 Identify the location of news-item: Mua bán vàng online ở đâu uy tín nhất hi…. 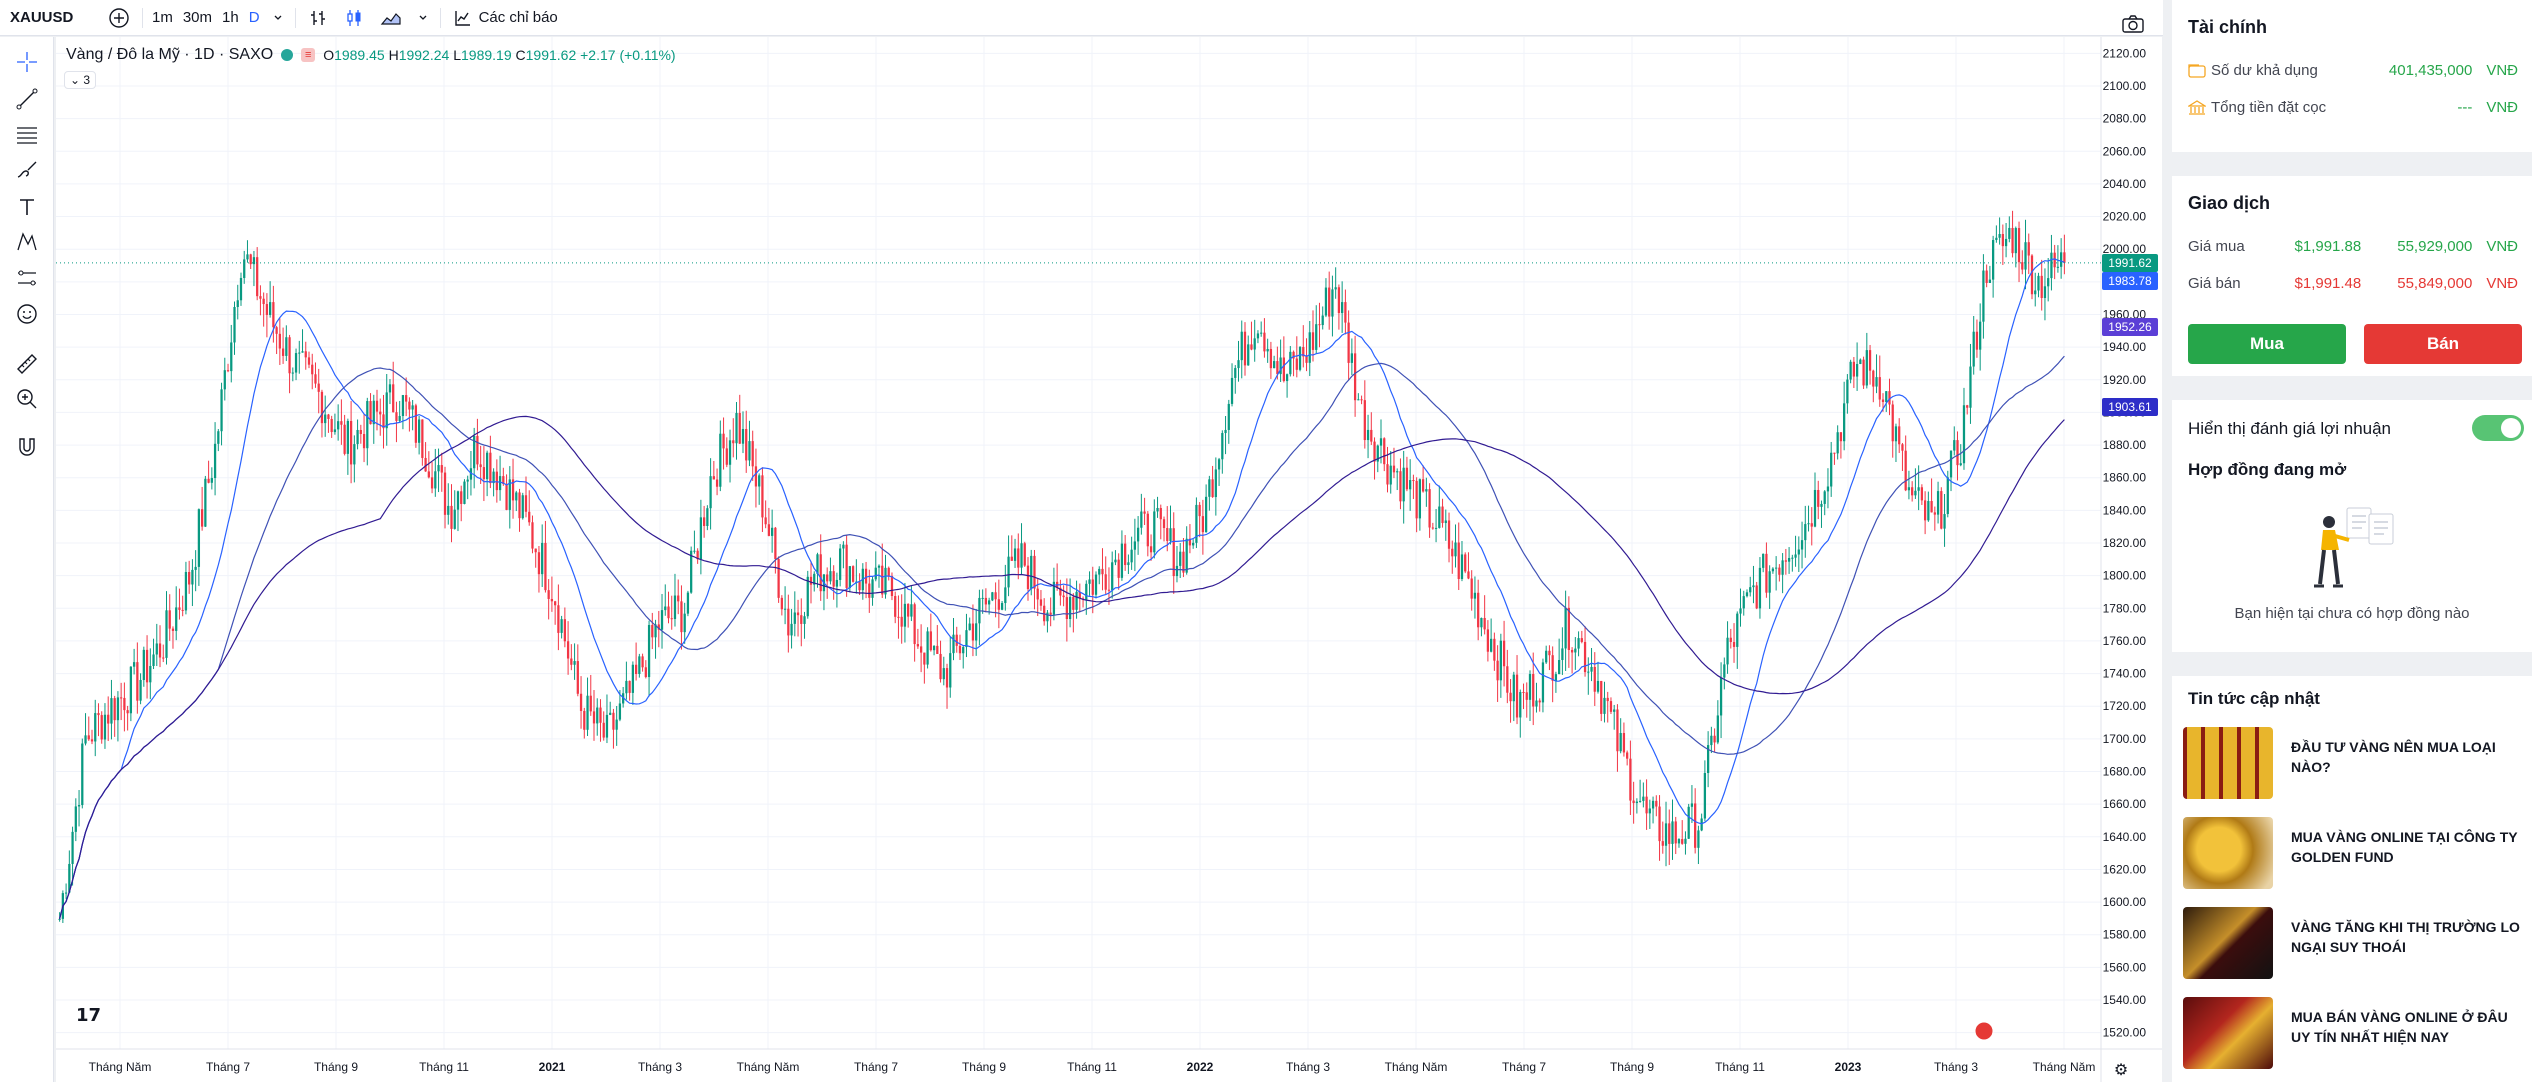
(2353, 1033).